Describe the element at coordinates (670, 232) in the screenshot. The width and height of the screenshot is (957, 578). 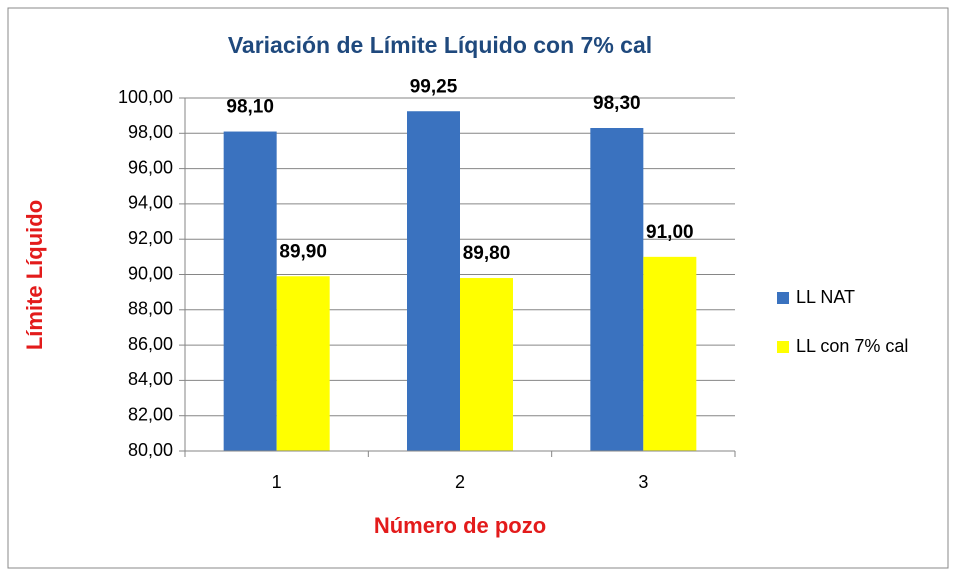
I see `value-label: 91,00` at that location.